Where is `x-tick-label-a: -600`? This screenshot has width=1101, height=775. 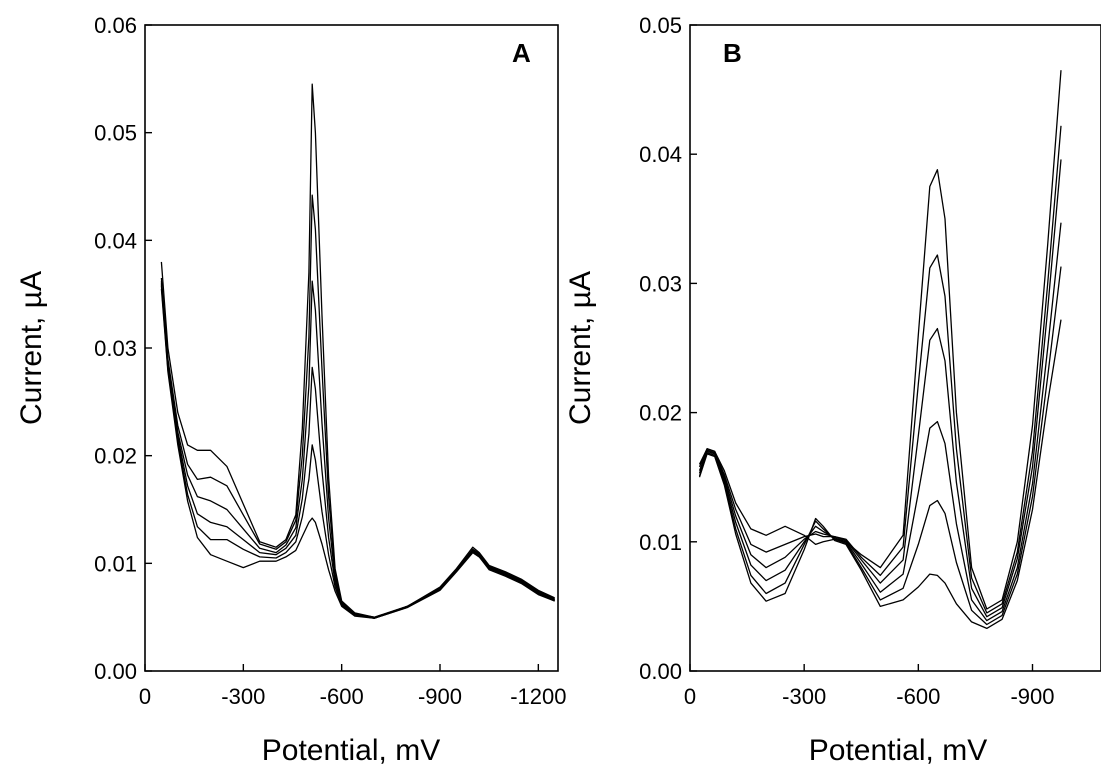 x-tick-label-a: -600 is located at coordinates (342, 696).